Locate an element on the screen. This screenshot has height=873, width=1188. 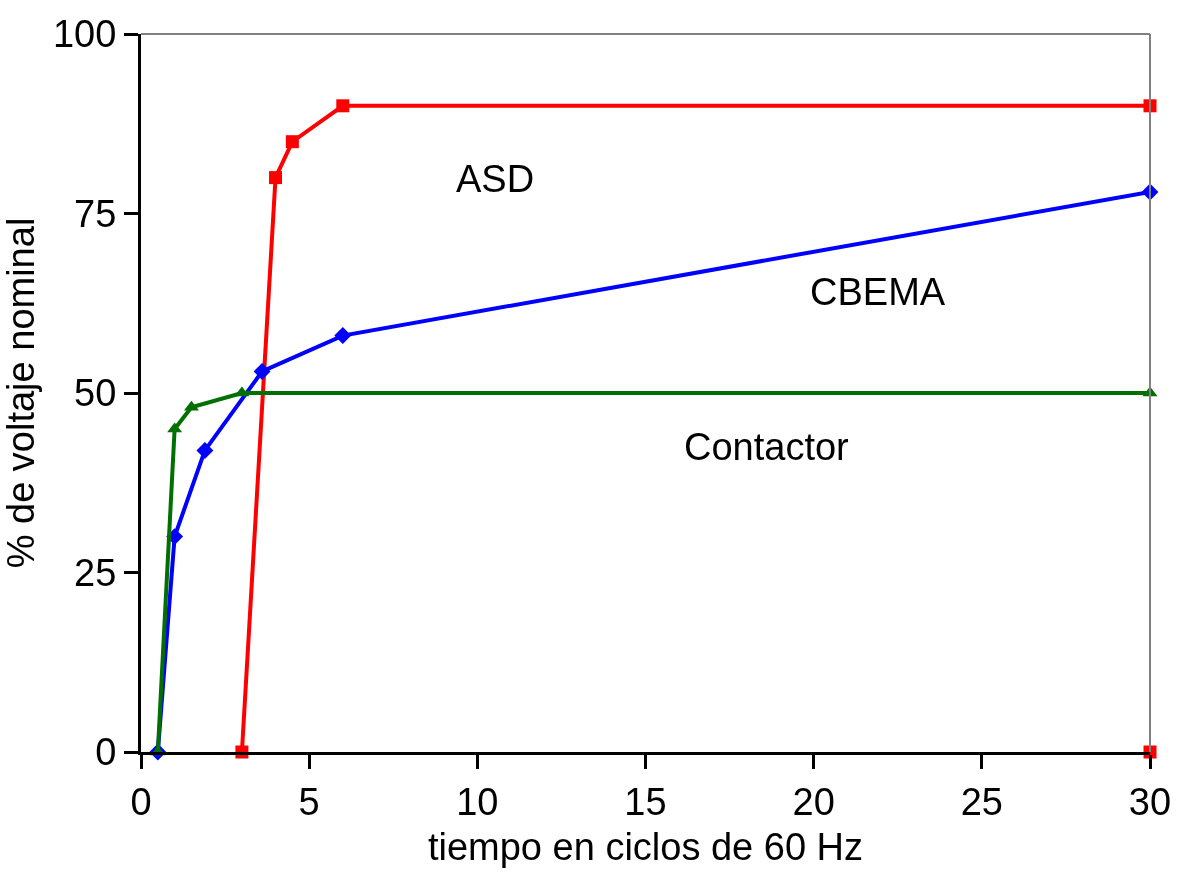
y-tick-label: 50 is located at coordinates (95, 393).